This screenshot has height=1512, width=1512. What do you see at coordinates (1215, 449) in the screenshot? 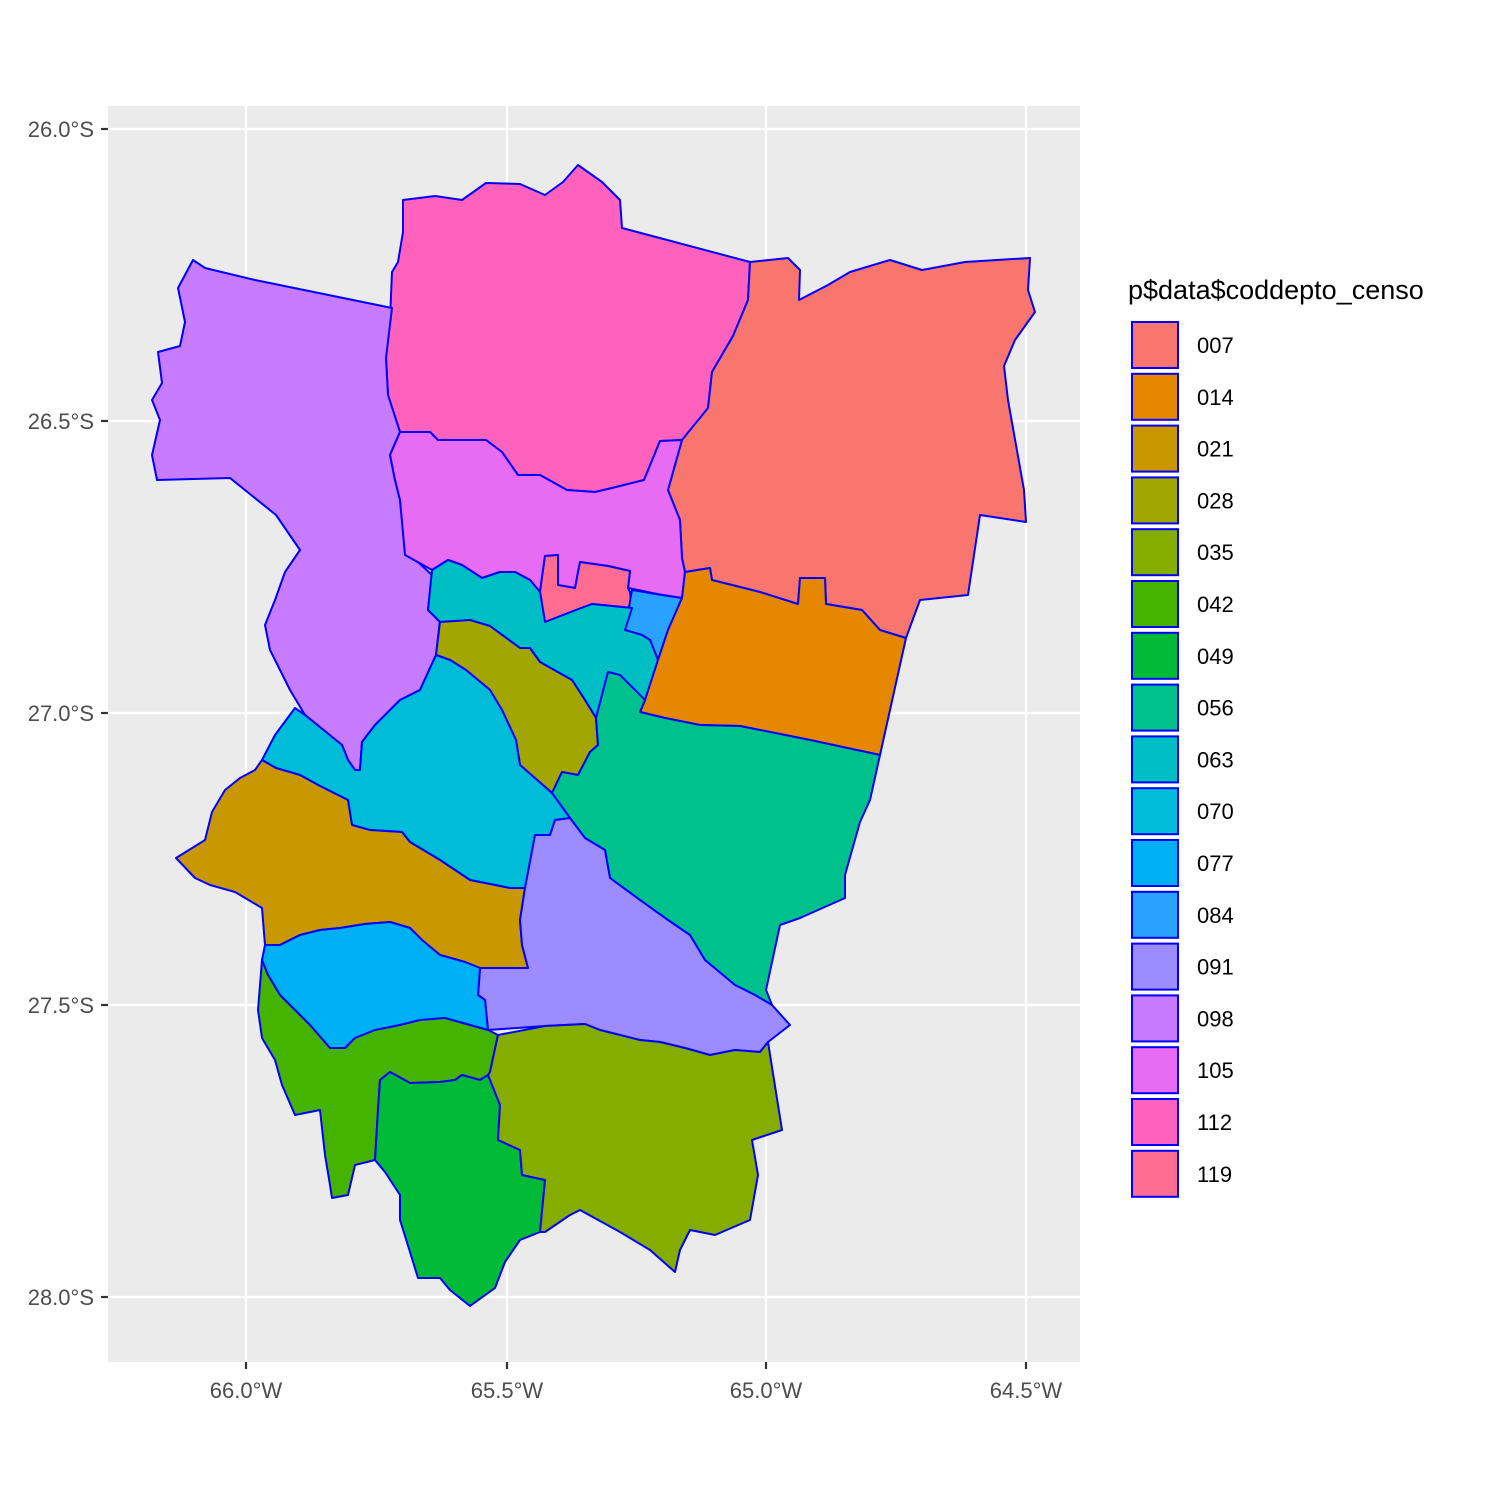
I see `legend-key-label: 021` at bounding box center [1215, 449].